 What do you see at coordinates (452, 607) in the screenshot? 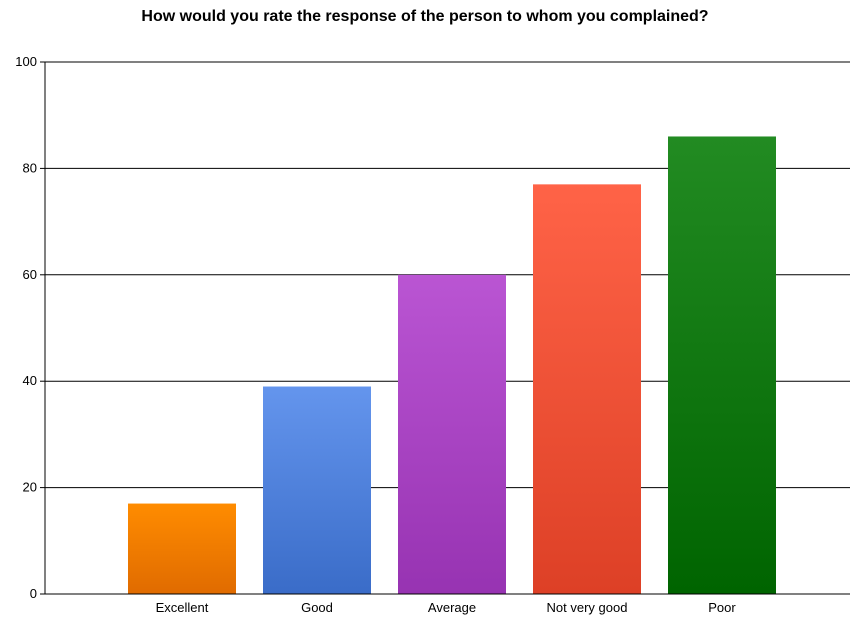
I see `x-category-label: Average` at bounding box center [452, 607].